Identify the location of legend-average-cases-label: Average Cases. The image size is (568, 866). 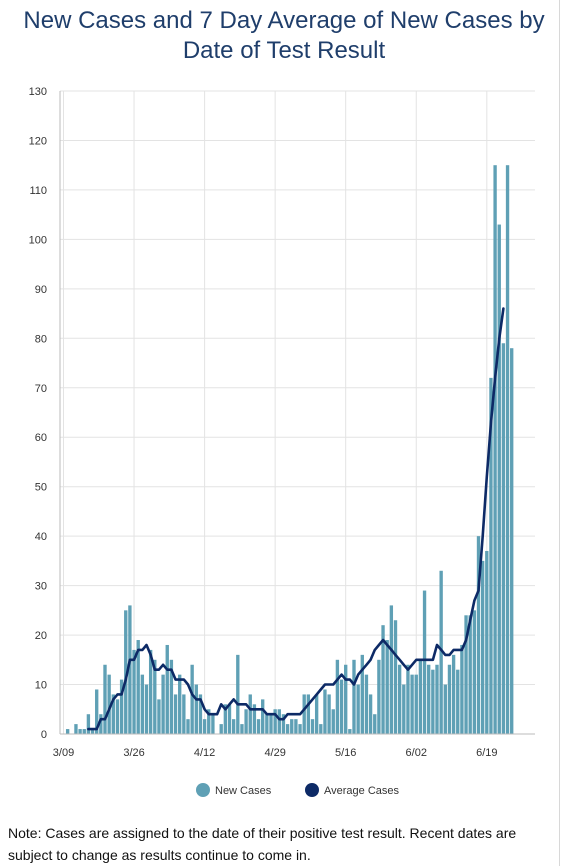
(362, 791).